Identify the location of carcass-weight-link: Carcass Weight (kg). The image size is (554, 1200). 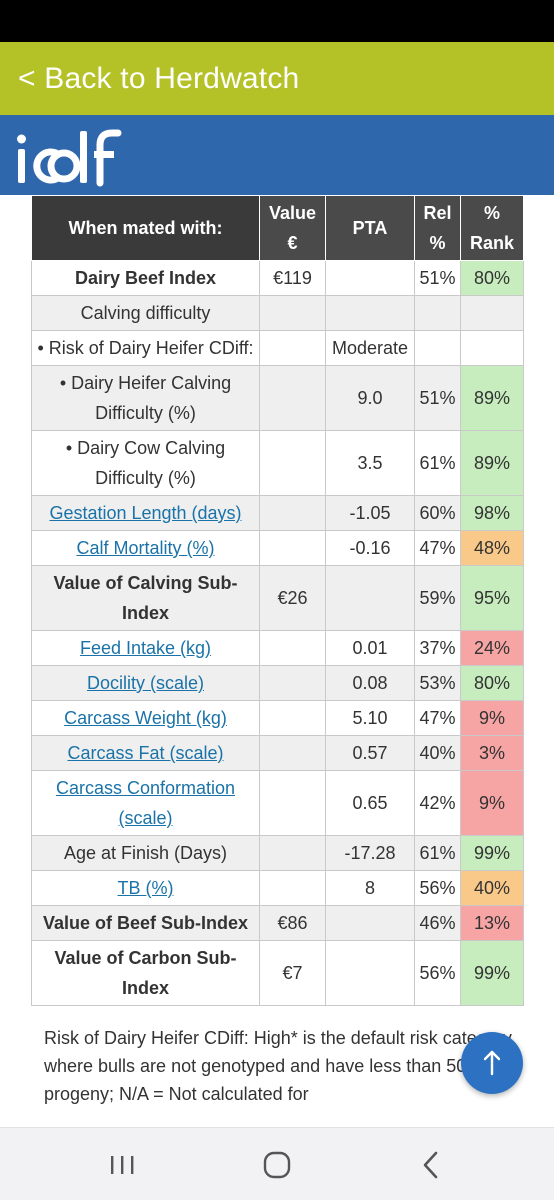
(145, 718).